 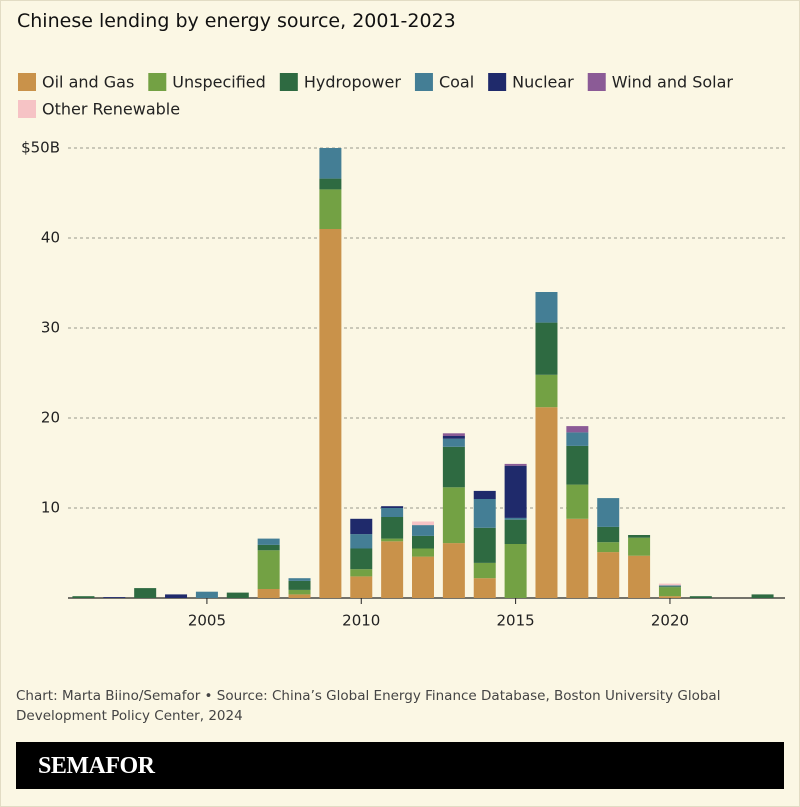 What do you see at coordinates (207, 621) in the screenshot?
I see `x-tick-label: 2005` at bounding box center [207, 621].